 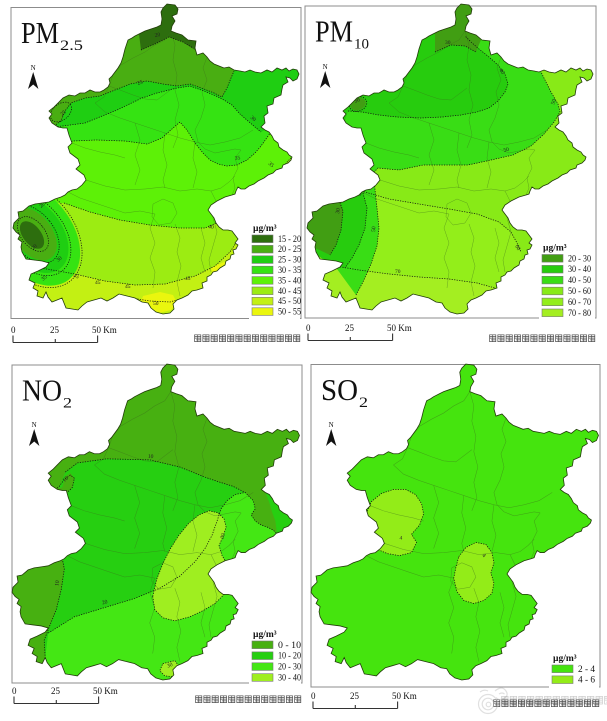 What do you see at coordinates (289, 645) in the screenshot?
I see `svg-text: 0 - 10` at bounding box center [289, 645].